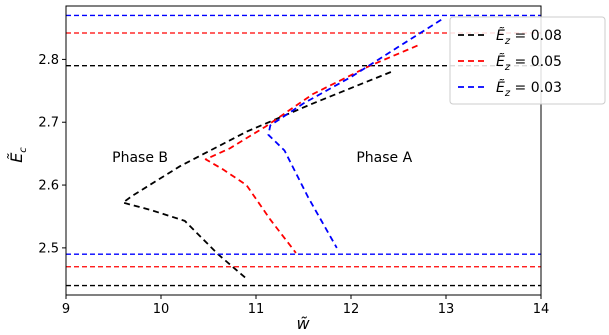 Image resolution: width=609 pixels, height=335 pixels. Describe the element at coordinates (351, 309) in the screenshot. I see `x-tick-label: 12` at that location.